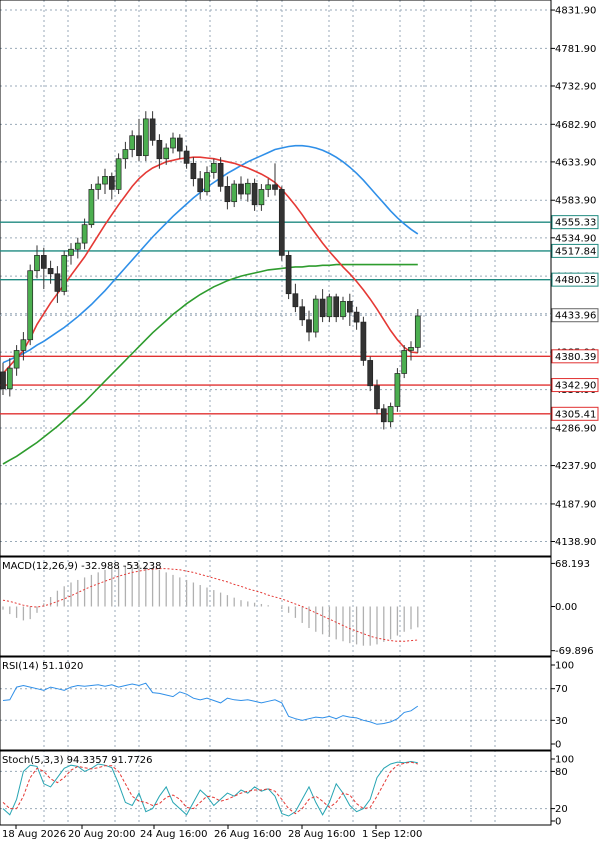  I want to click on stoch-tick-label: 100, so click(564, 760).